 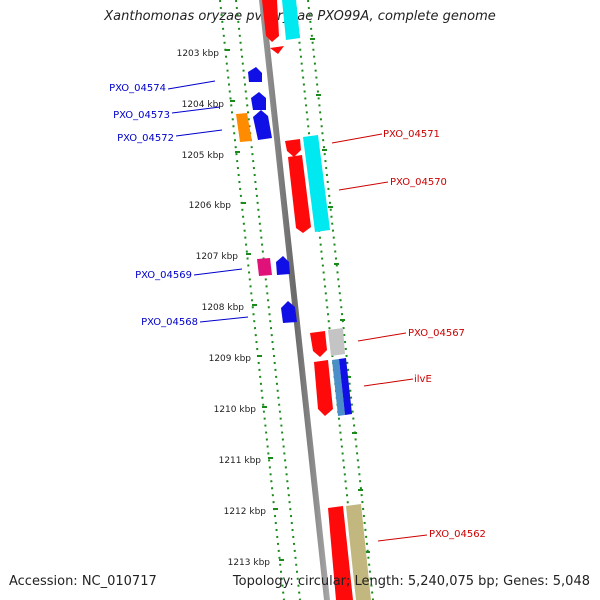 What do you see at coordinates (230, 359) in the screenshot?
I see `kbp-label: 1209 kbp` at bounding box center [230, 359].